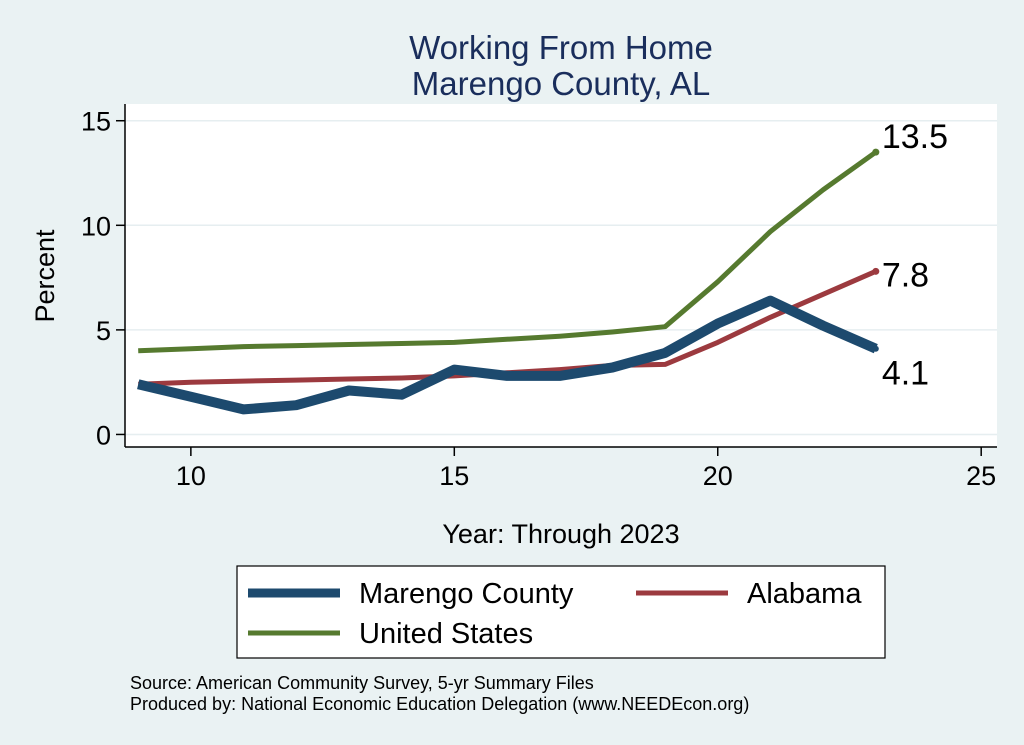  What do you see at coordinates (507, 355) in the screenshot?
I see `series-line-marengo-county` at bounding box center [507, 355].